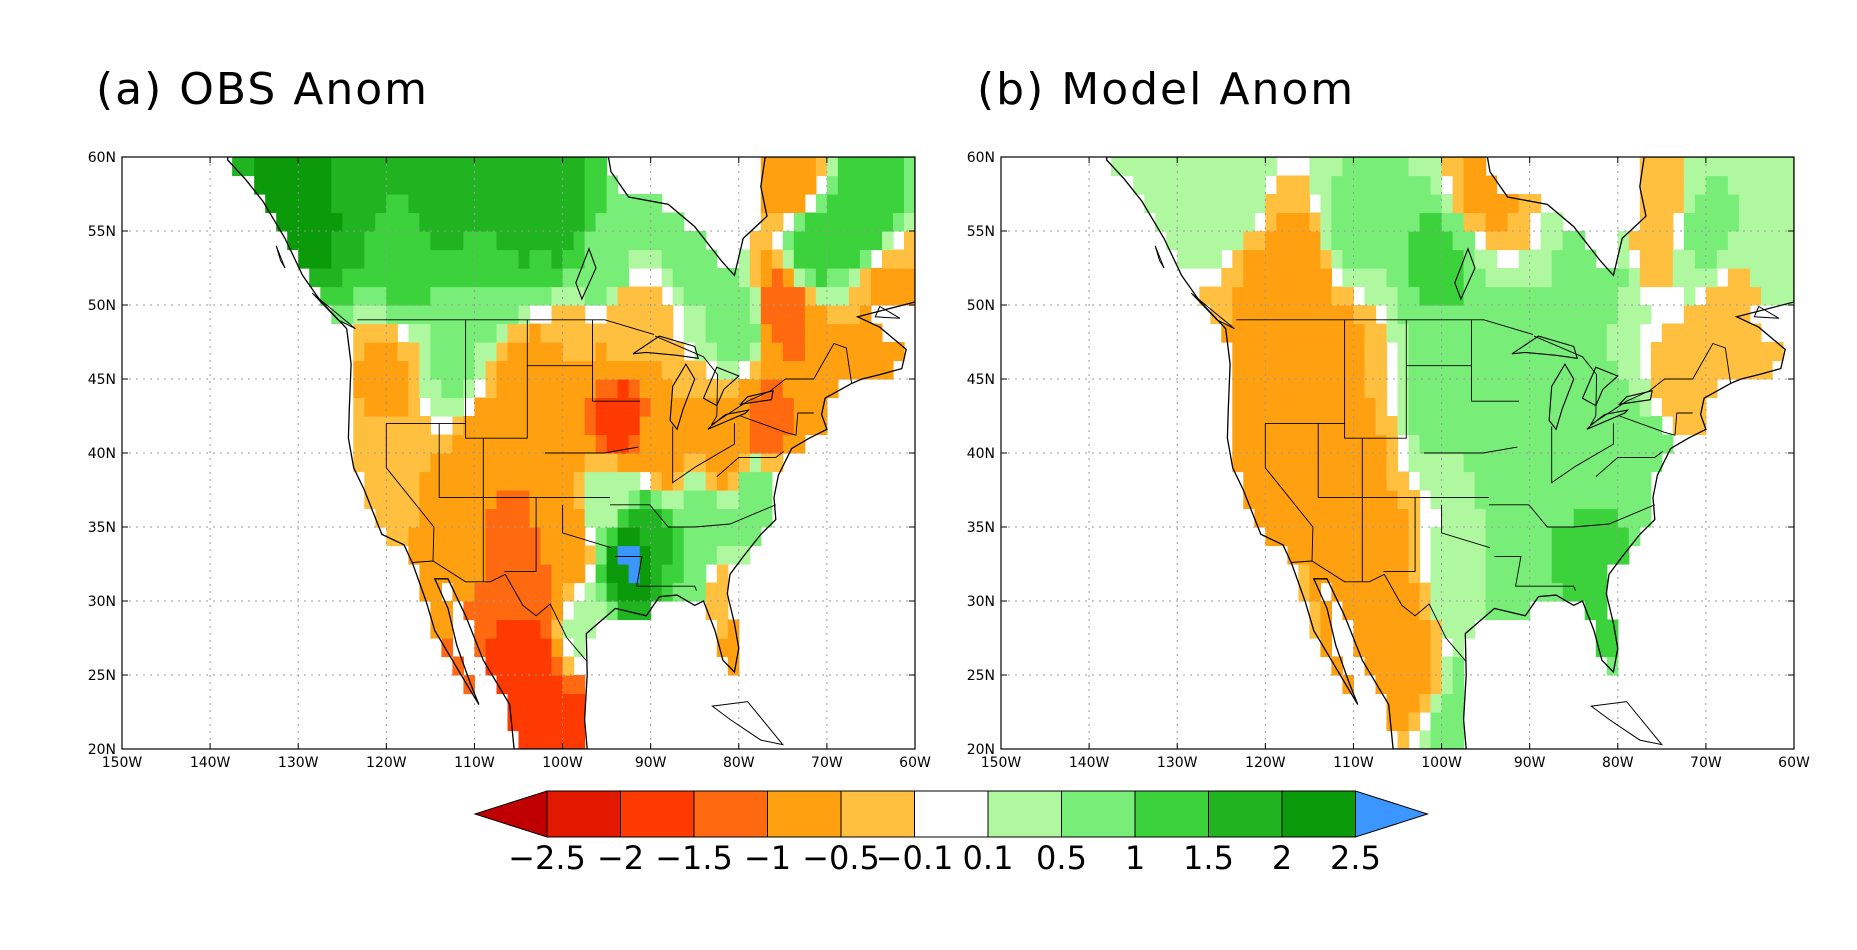 This screenshot has height=950, width=1857. What do you see at coordinates (739, 763) in the screenshot?
I see `lon-tick-label: 80W` at bounding box center [739, 763].